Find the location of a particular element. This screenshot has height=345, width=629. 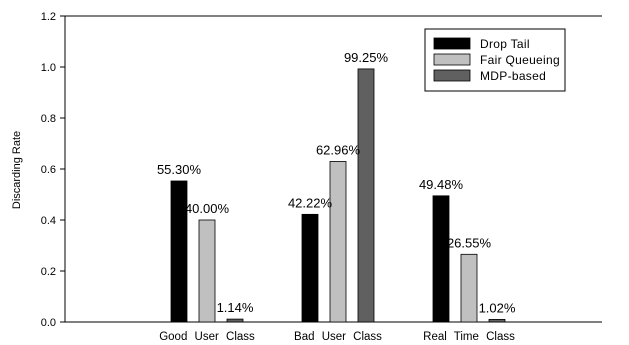

data-label: 26.55% is located at coordinates (469, 242).